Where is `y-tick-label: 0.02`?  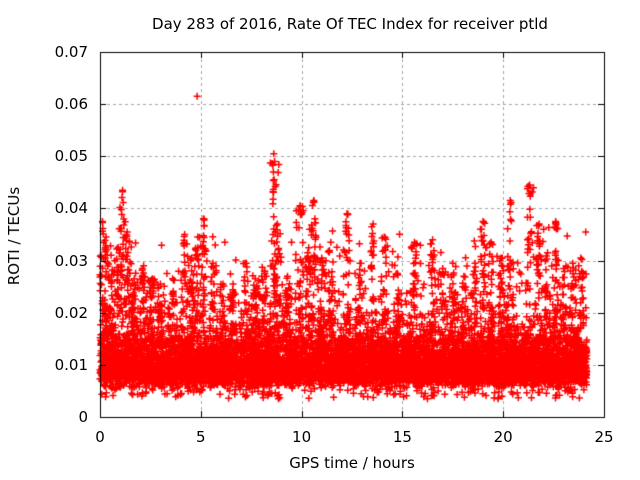 y-tick-label: 0.02 is located at coordinates (71, 312).